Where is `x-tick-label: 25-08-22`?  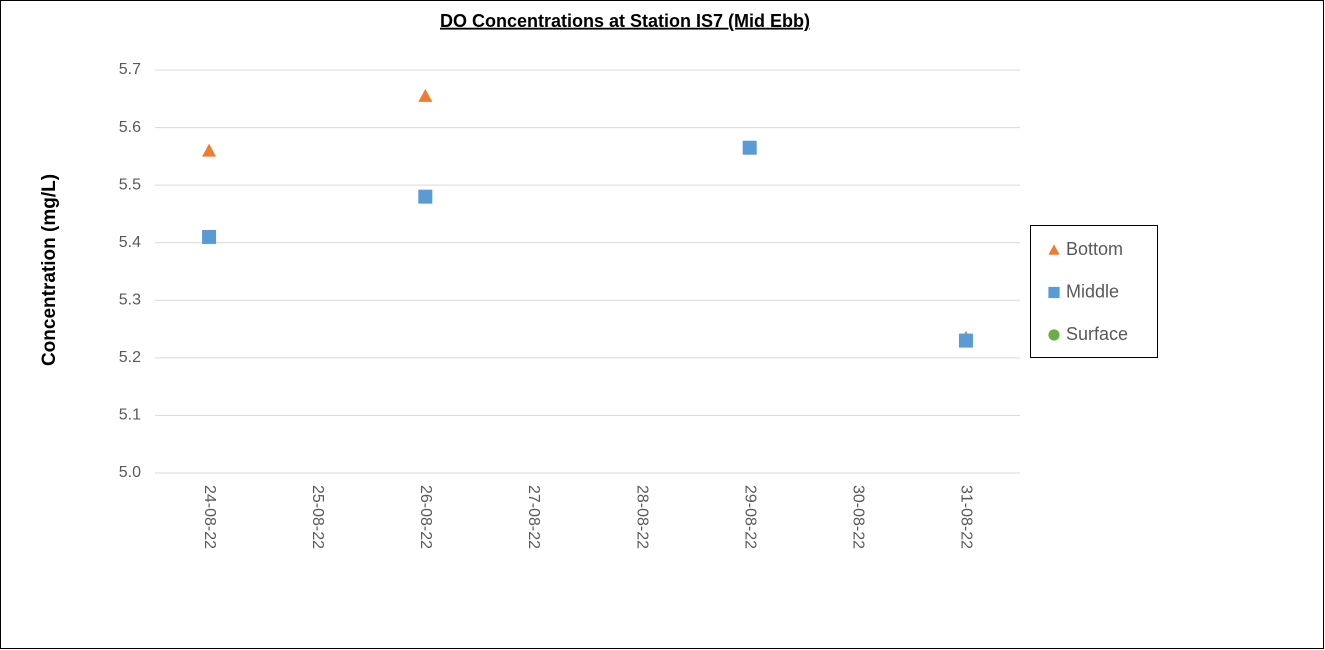
x-tick-label: 25-08-22 is located at coordinates (317, 517).